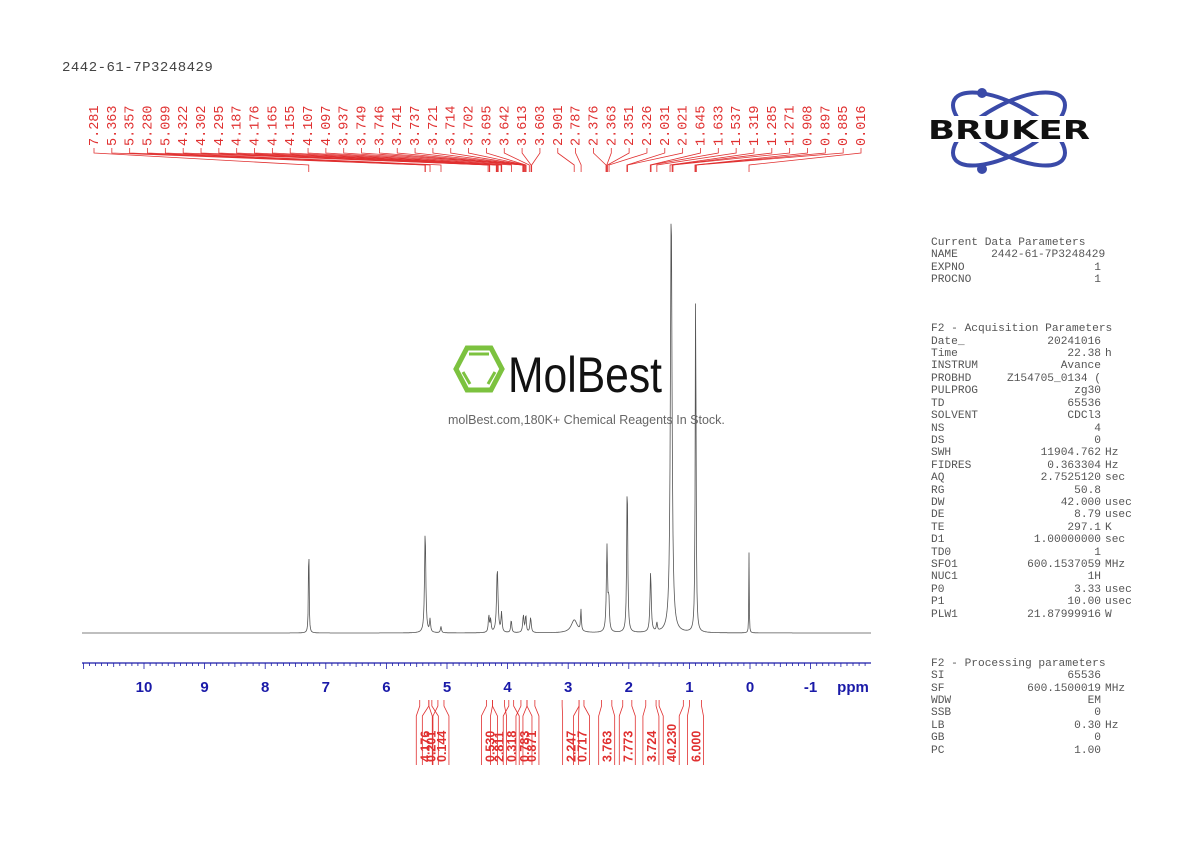 Image resolution: width=1190 pixels, height=842 pixels. Describe the element at coordinates (954, 391) in the screenshot. I see `param-key: PULPROG` at that location.